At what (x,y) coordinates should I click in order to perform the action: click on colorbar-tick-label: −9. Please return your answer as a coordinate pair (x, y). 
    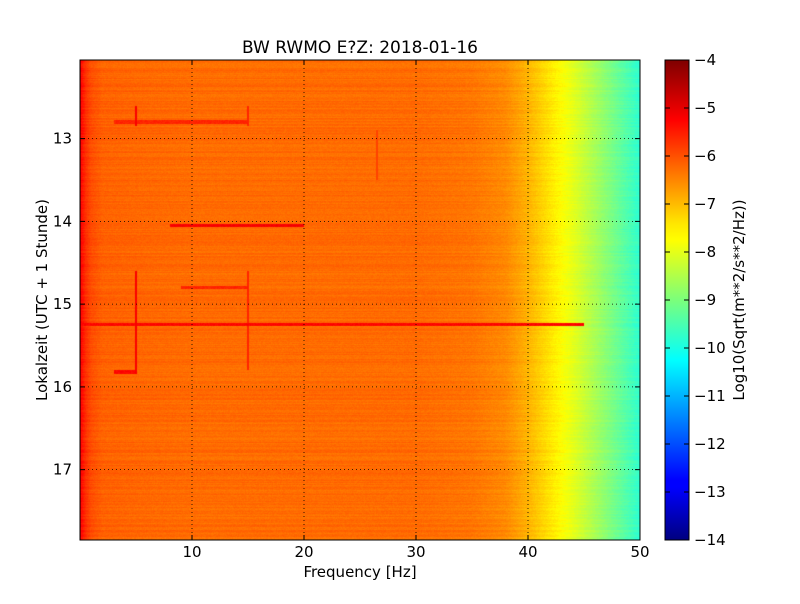
    Looking at the image, I should click on (705, 300).